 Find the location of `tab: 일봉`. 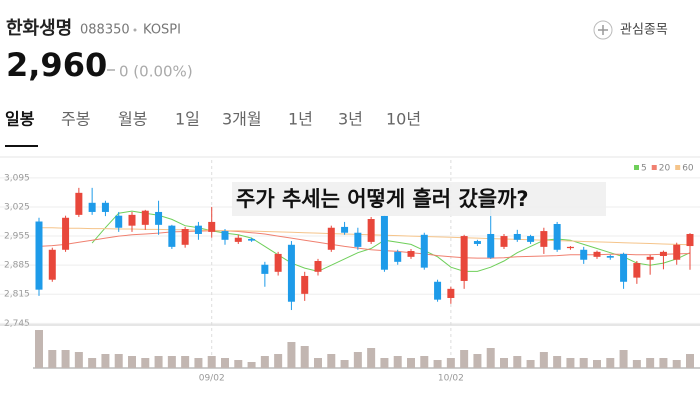

tab: 일봉 is located at coordinates (20, 119).